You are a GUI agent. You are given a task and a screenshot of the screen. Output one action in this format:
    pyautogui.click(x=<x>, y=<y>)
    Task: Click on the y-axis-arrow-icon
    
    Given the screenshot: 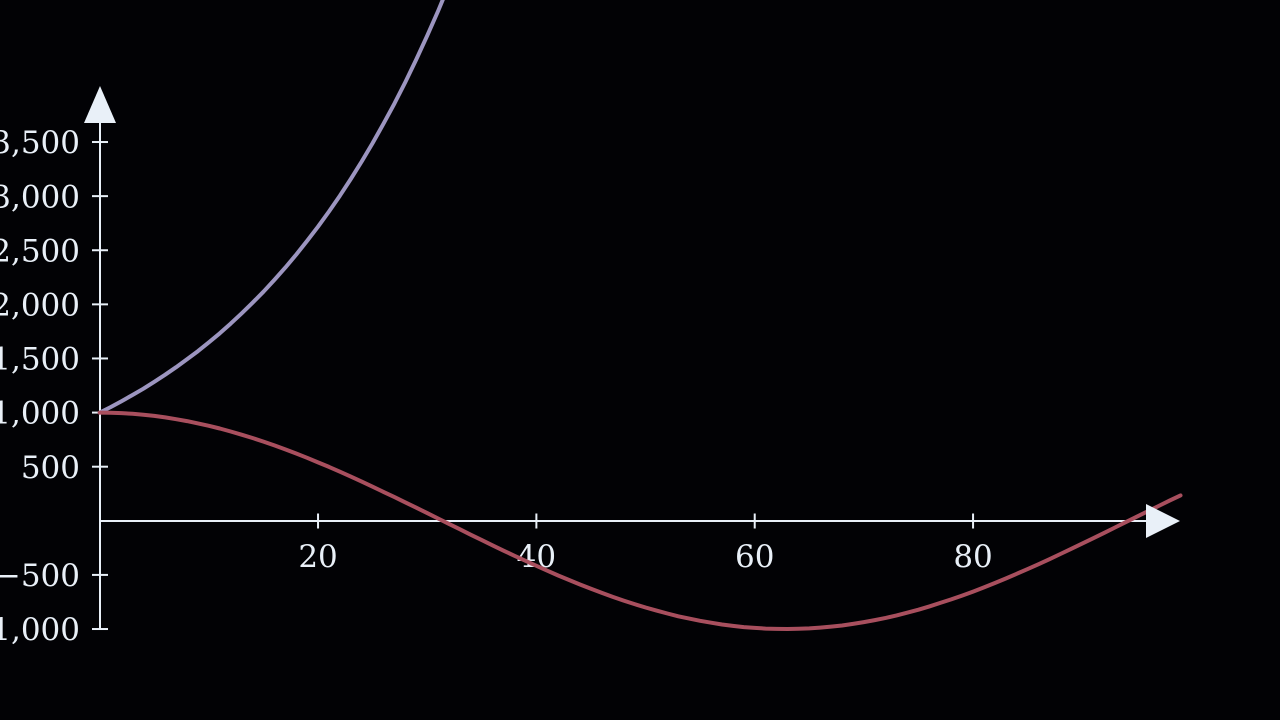 What is the action you would take?
    pyautogui.click(x=100, y=104)
    